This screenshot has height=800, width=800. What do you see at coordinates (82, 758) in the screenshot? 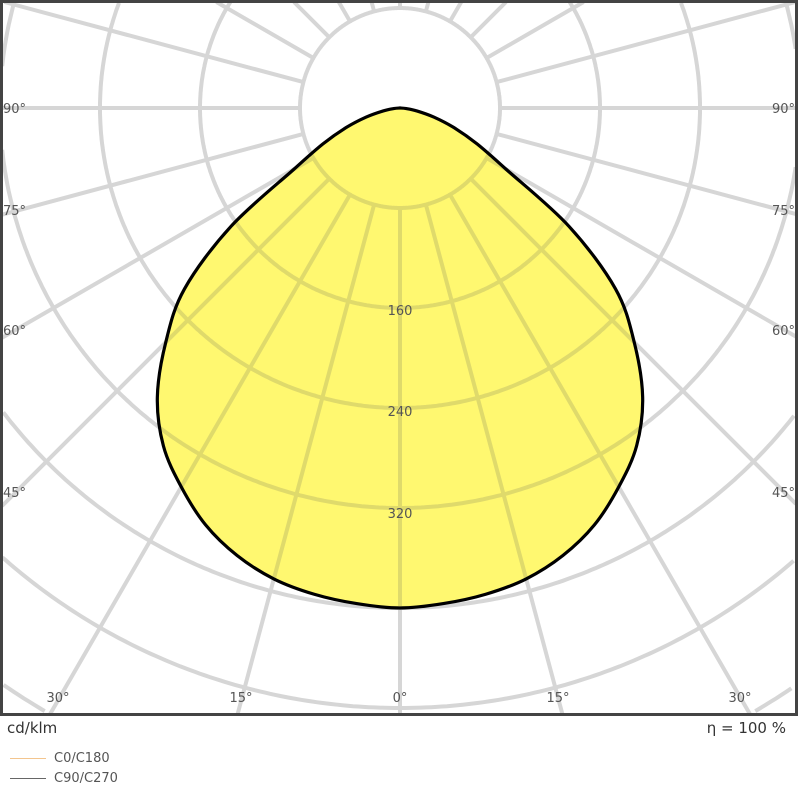
I see `legend-label-c0: C0/C180` at bounding box center [82, 758].